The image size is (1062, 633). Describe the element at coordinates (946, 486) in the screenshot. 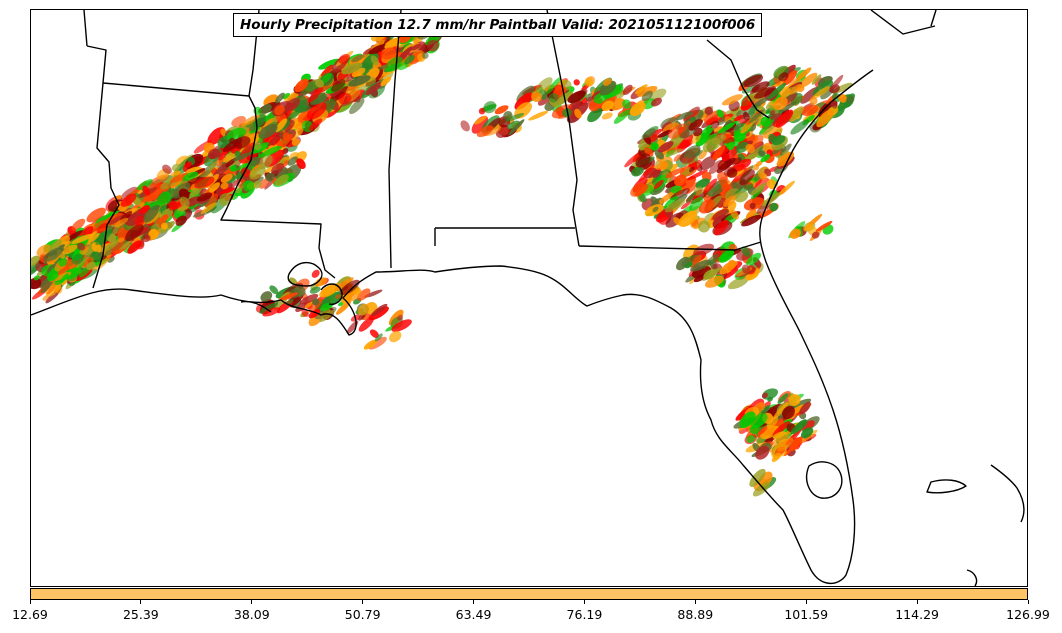

I see `island` at that location.